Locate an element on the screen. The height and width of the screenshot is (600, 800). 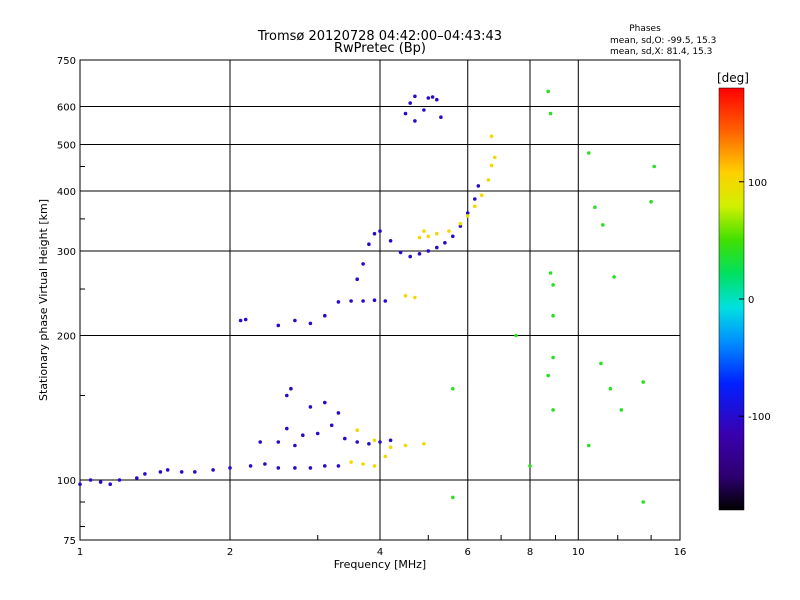
x-tick-label: 4 is located at coordinates (380, 552).